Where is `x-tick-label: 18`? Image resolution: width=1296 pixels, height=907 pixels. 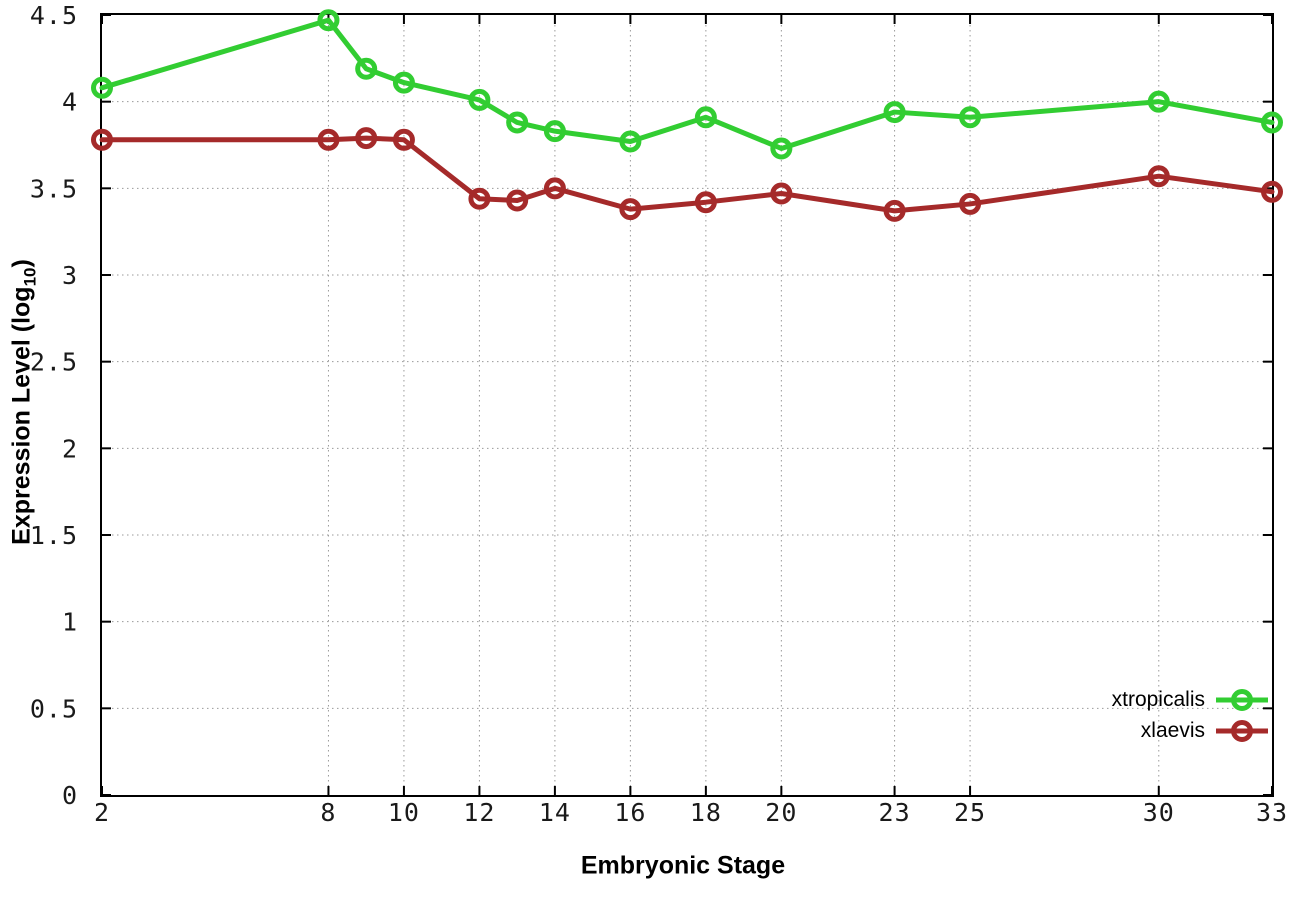 x-tick-label: 18 is located at coordinates (706, 812).